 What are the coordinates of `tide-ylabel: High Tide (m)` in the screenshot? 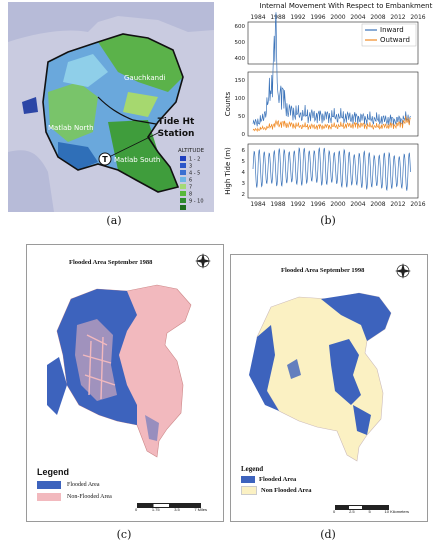 It's located at (228, 171).